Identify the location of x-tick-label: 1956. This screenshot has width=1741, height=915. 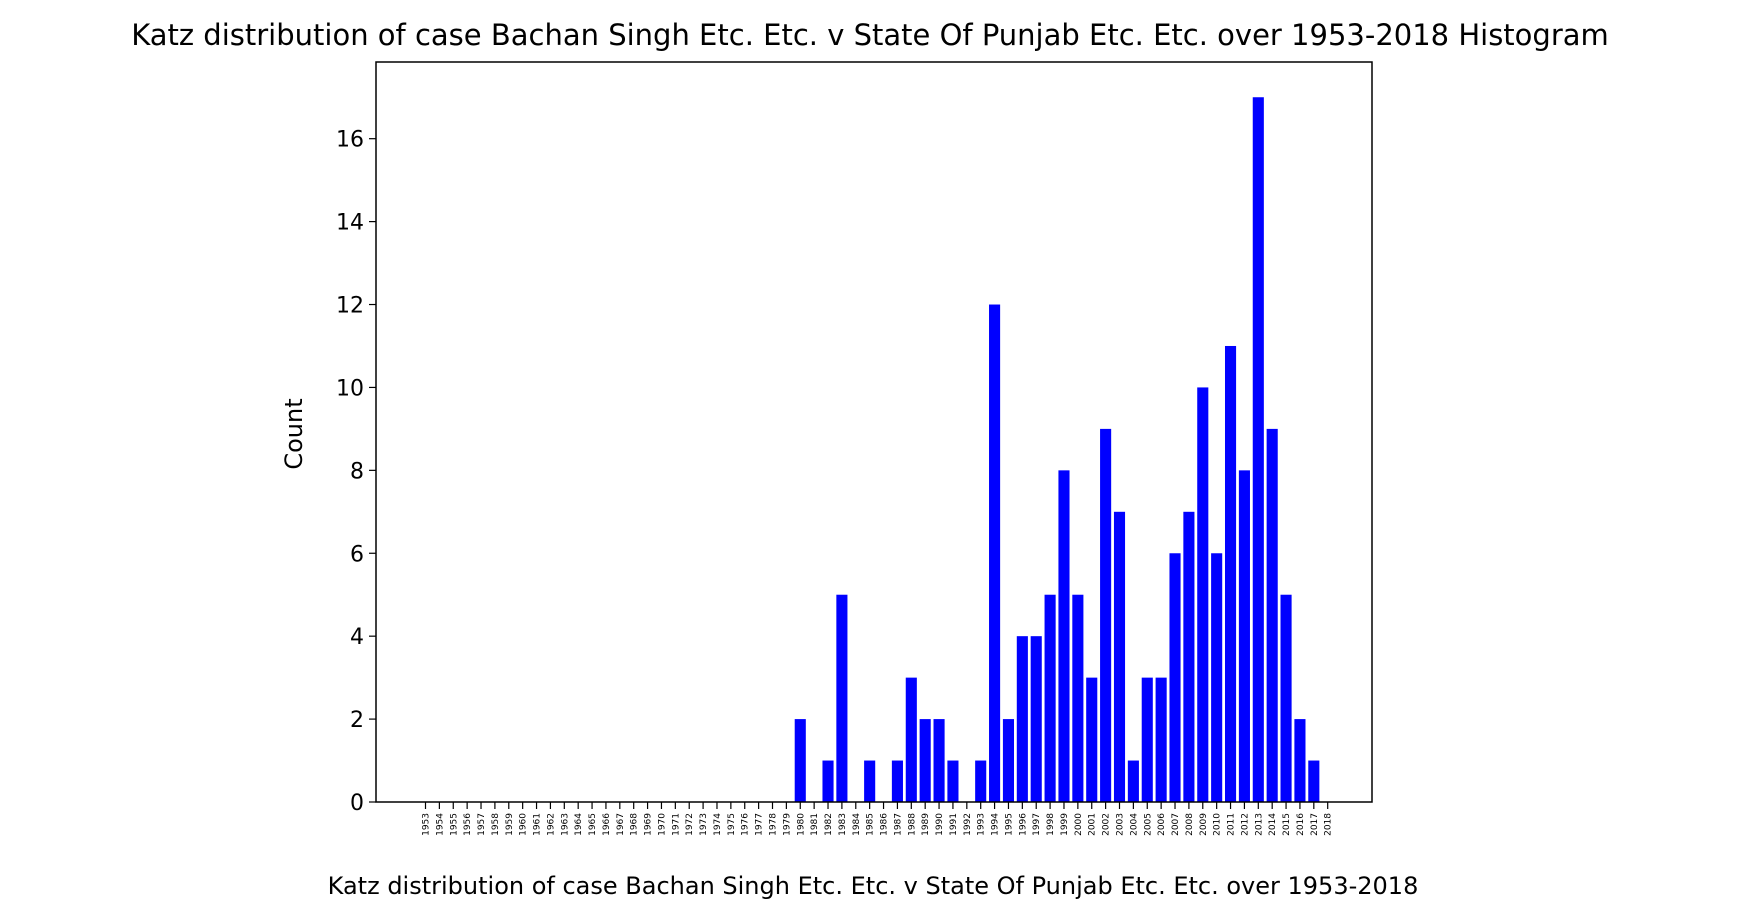
(468, 824).